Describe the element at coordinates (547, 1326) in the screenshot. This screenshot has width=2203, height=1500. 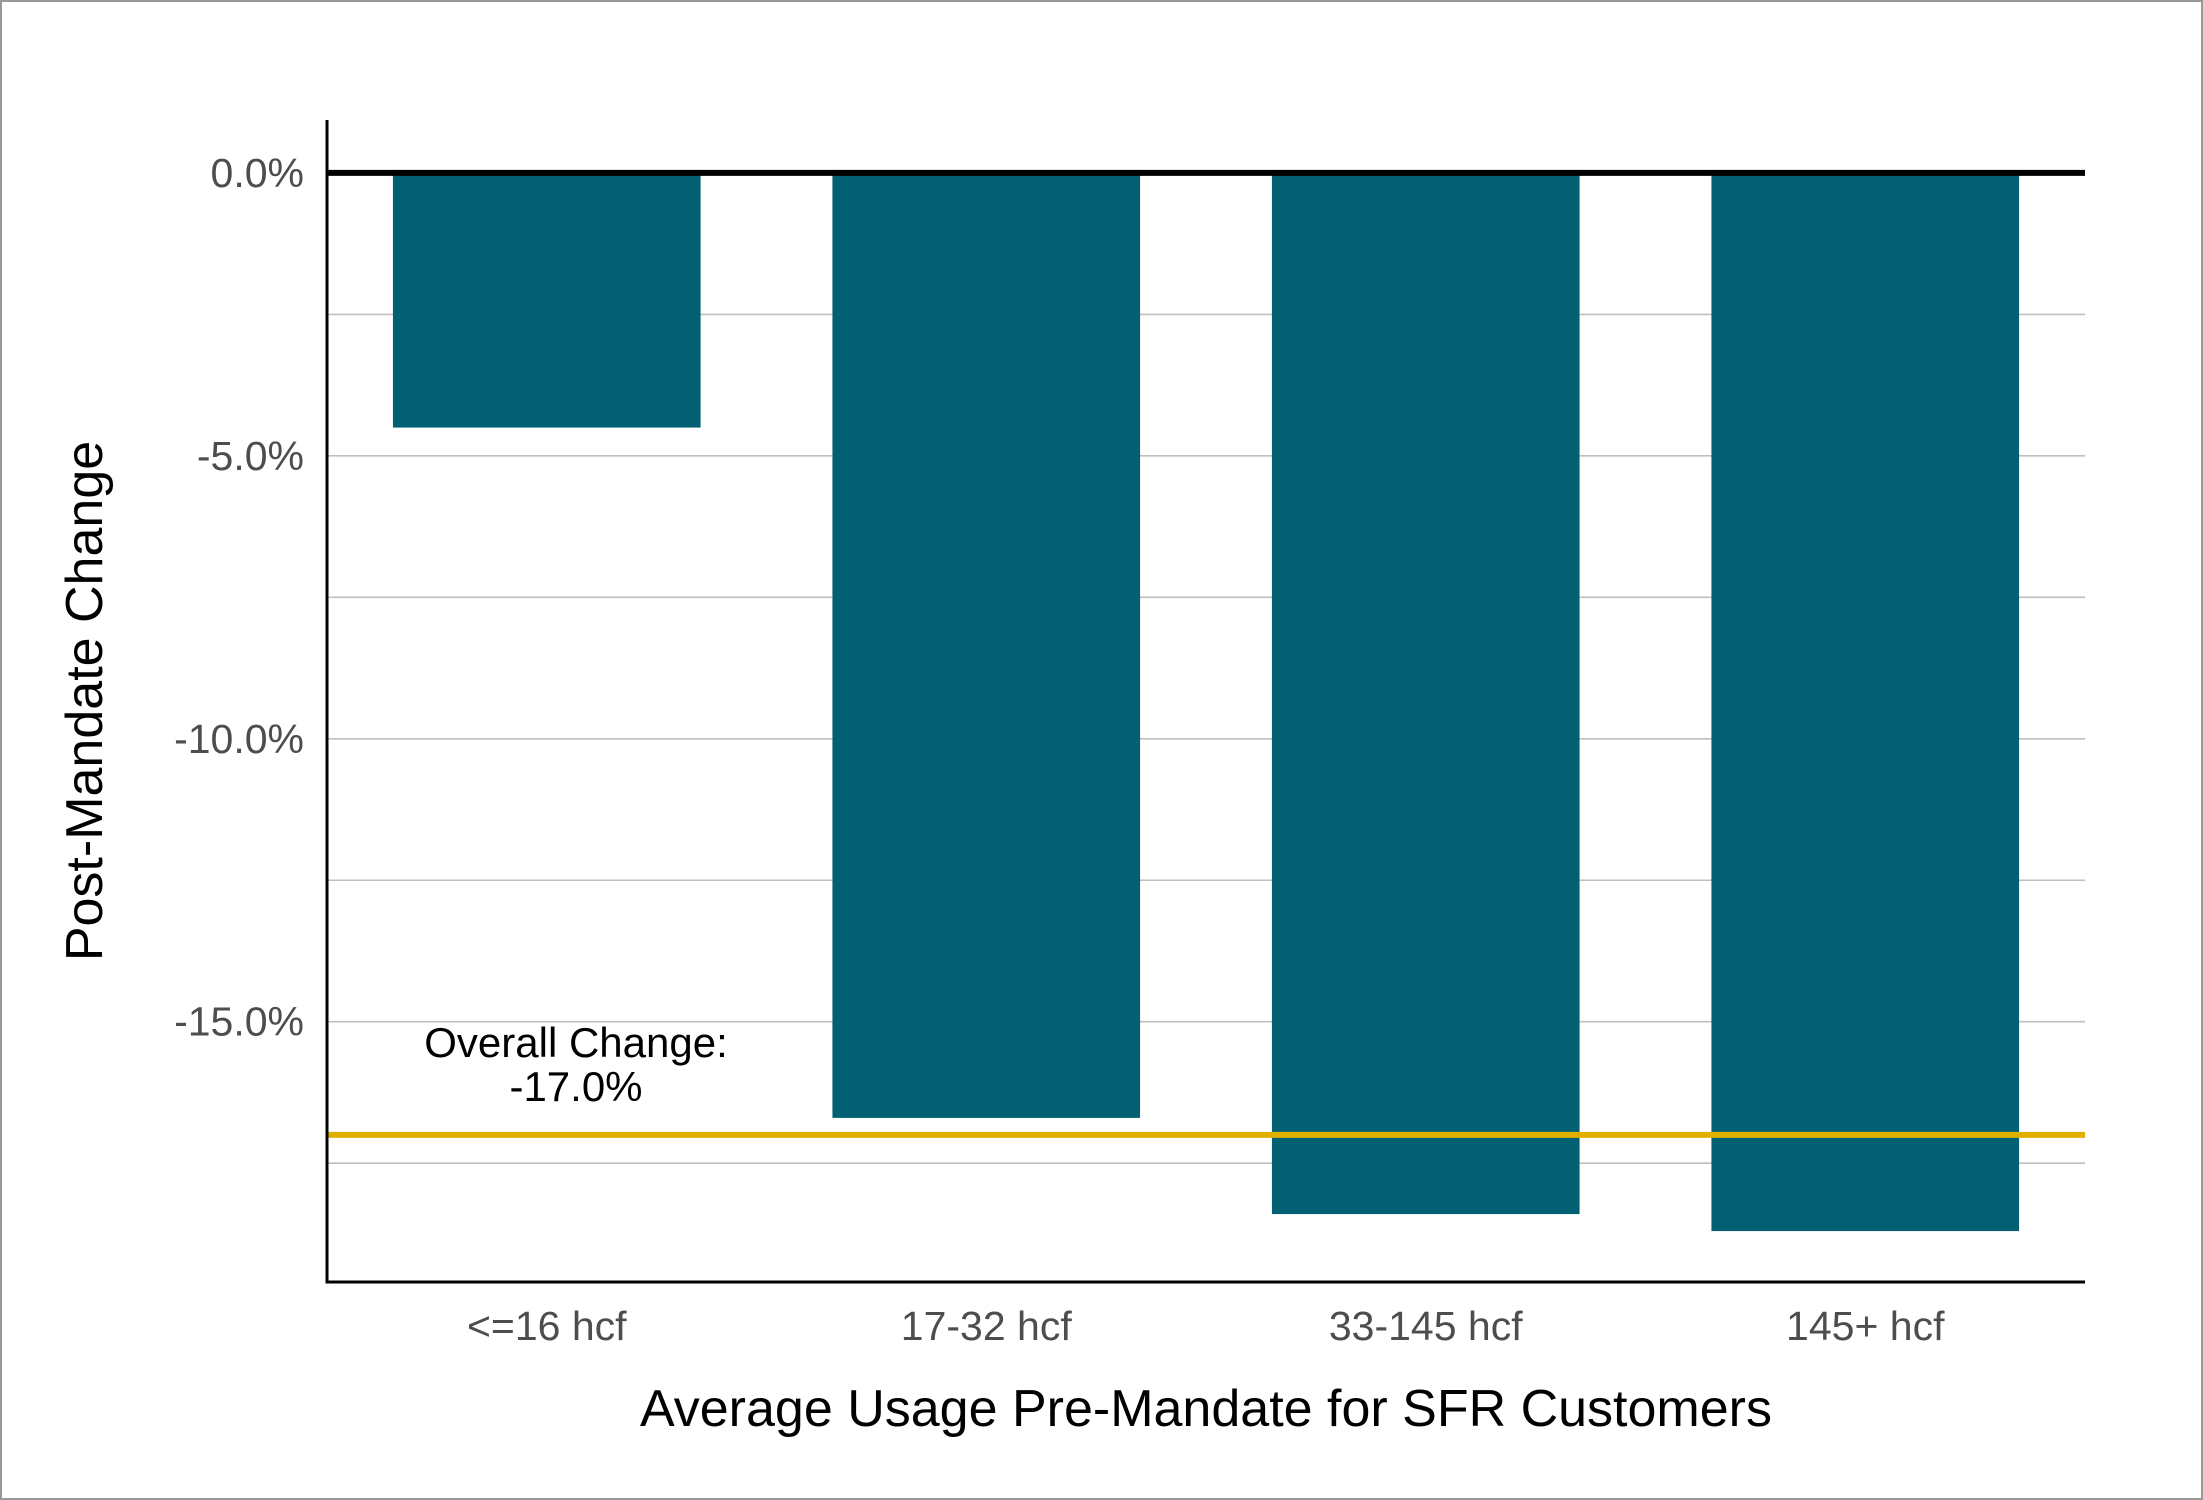
I see `x-tick-label: <=16 hcf` at that location.